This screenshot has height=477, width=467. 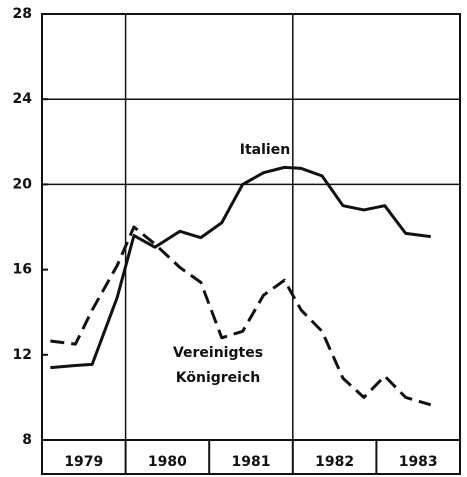 I want to click on y-tick-label: 28, so click(x=22, y=14).